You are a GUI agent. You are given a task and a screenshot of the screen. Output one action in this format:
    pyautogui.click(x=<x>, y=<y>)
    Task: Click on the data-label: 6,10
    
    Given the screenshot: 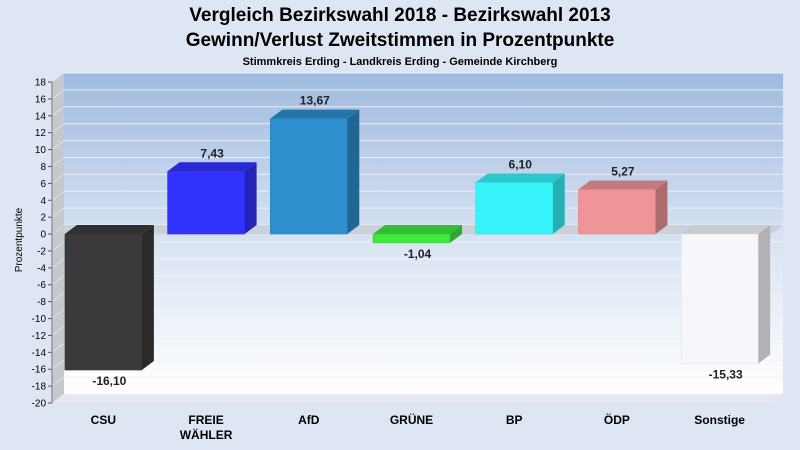 What is the action you would take?
    pyautogui.click(x=521, y=165)
    